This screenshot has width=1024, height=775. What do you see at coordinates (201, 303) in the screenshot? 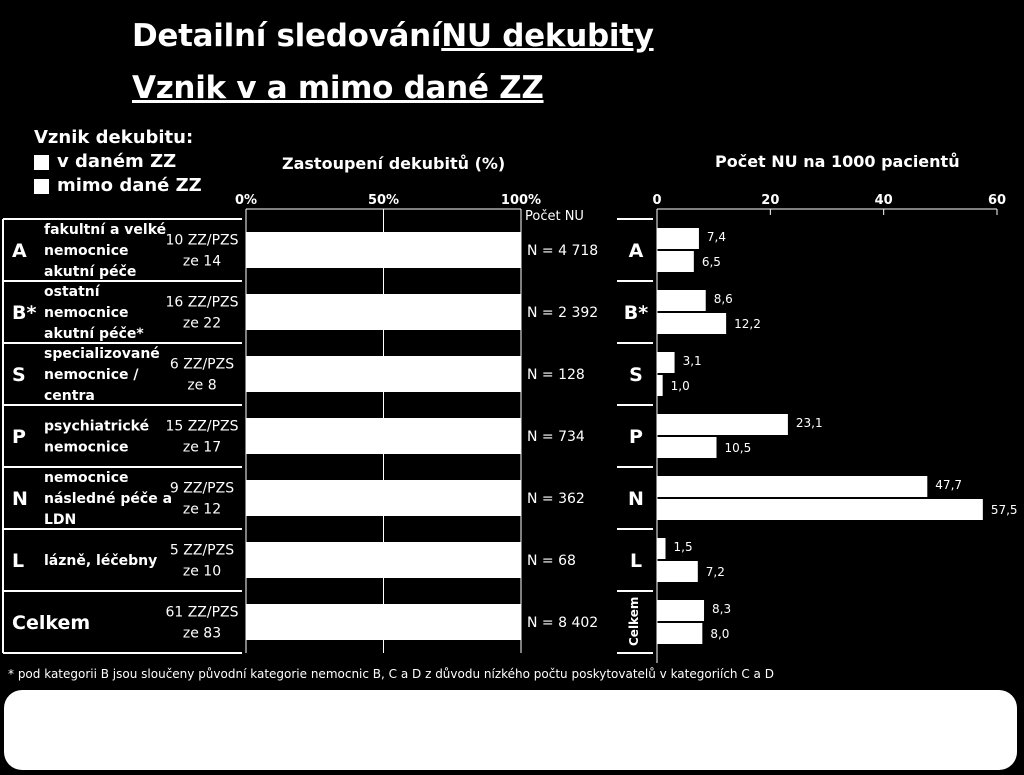
I see `facility-count: 16 ZZ/PZS` at bounding box center [201, 303].